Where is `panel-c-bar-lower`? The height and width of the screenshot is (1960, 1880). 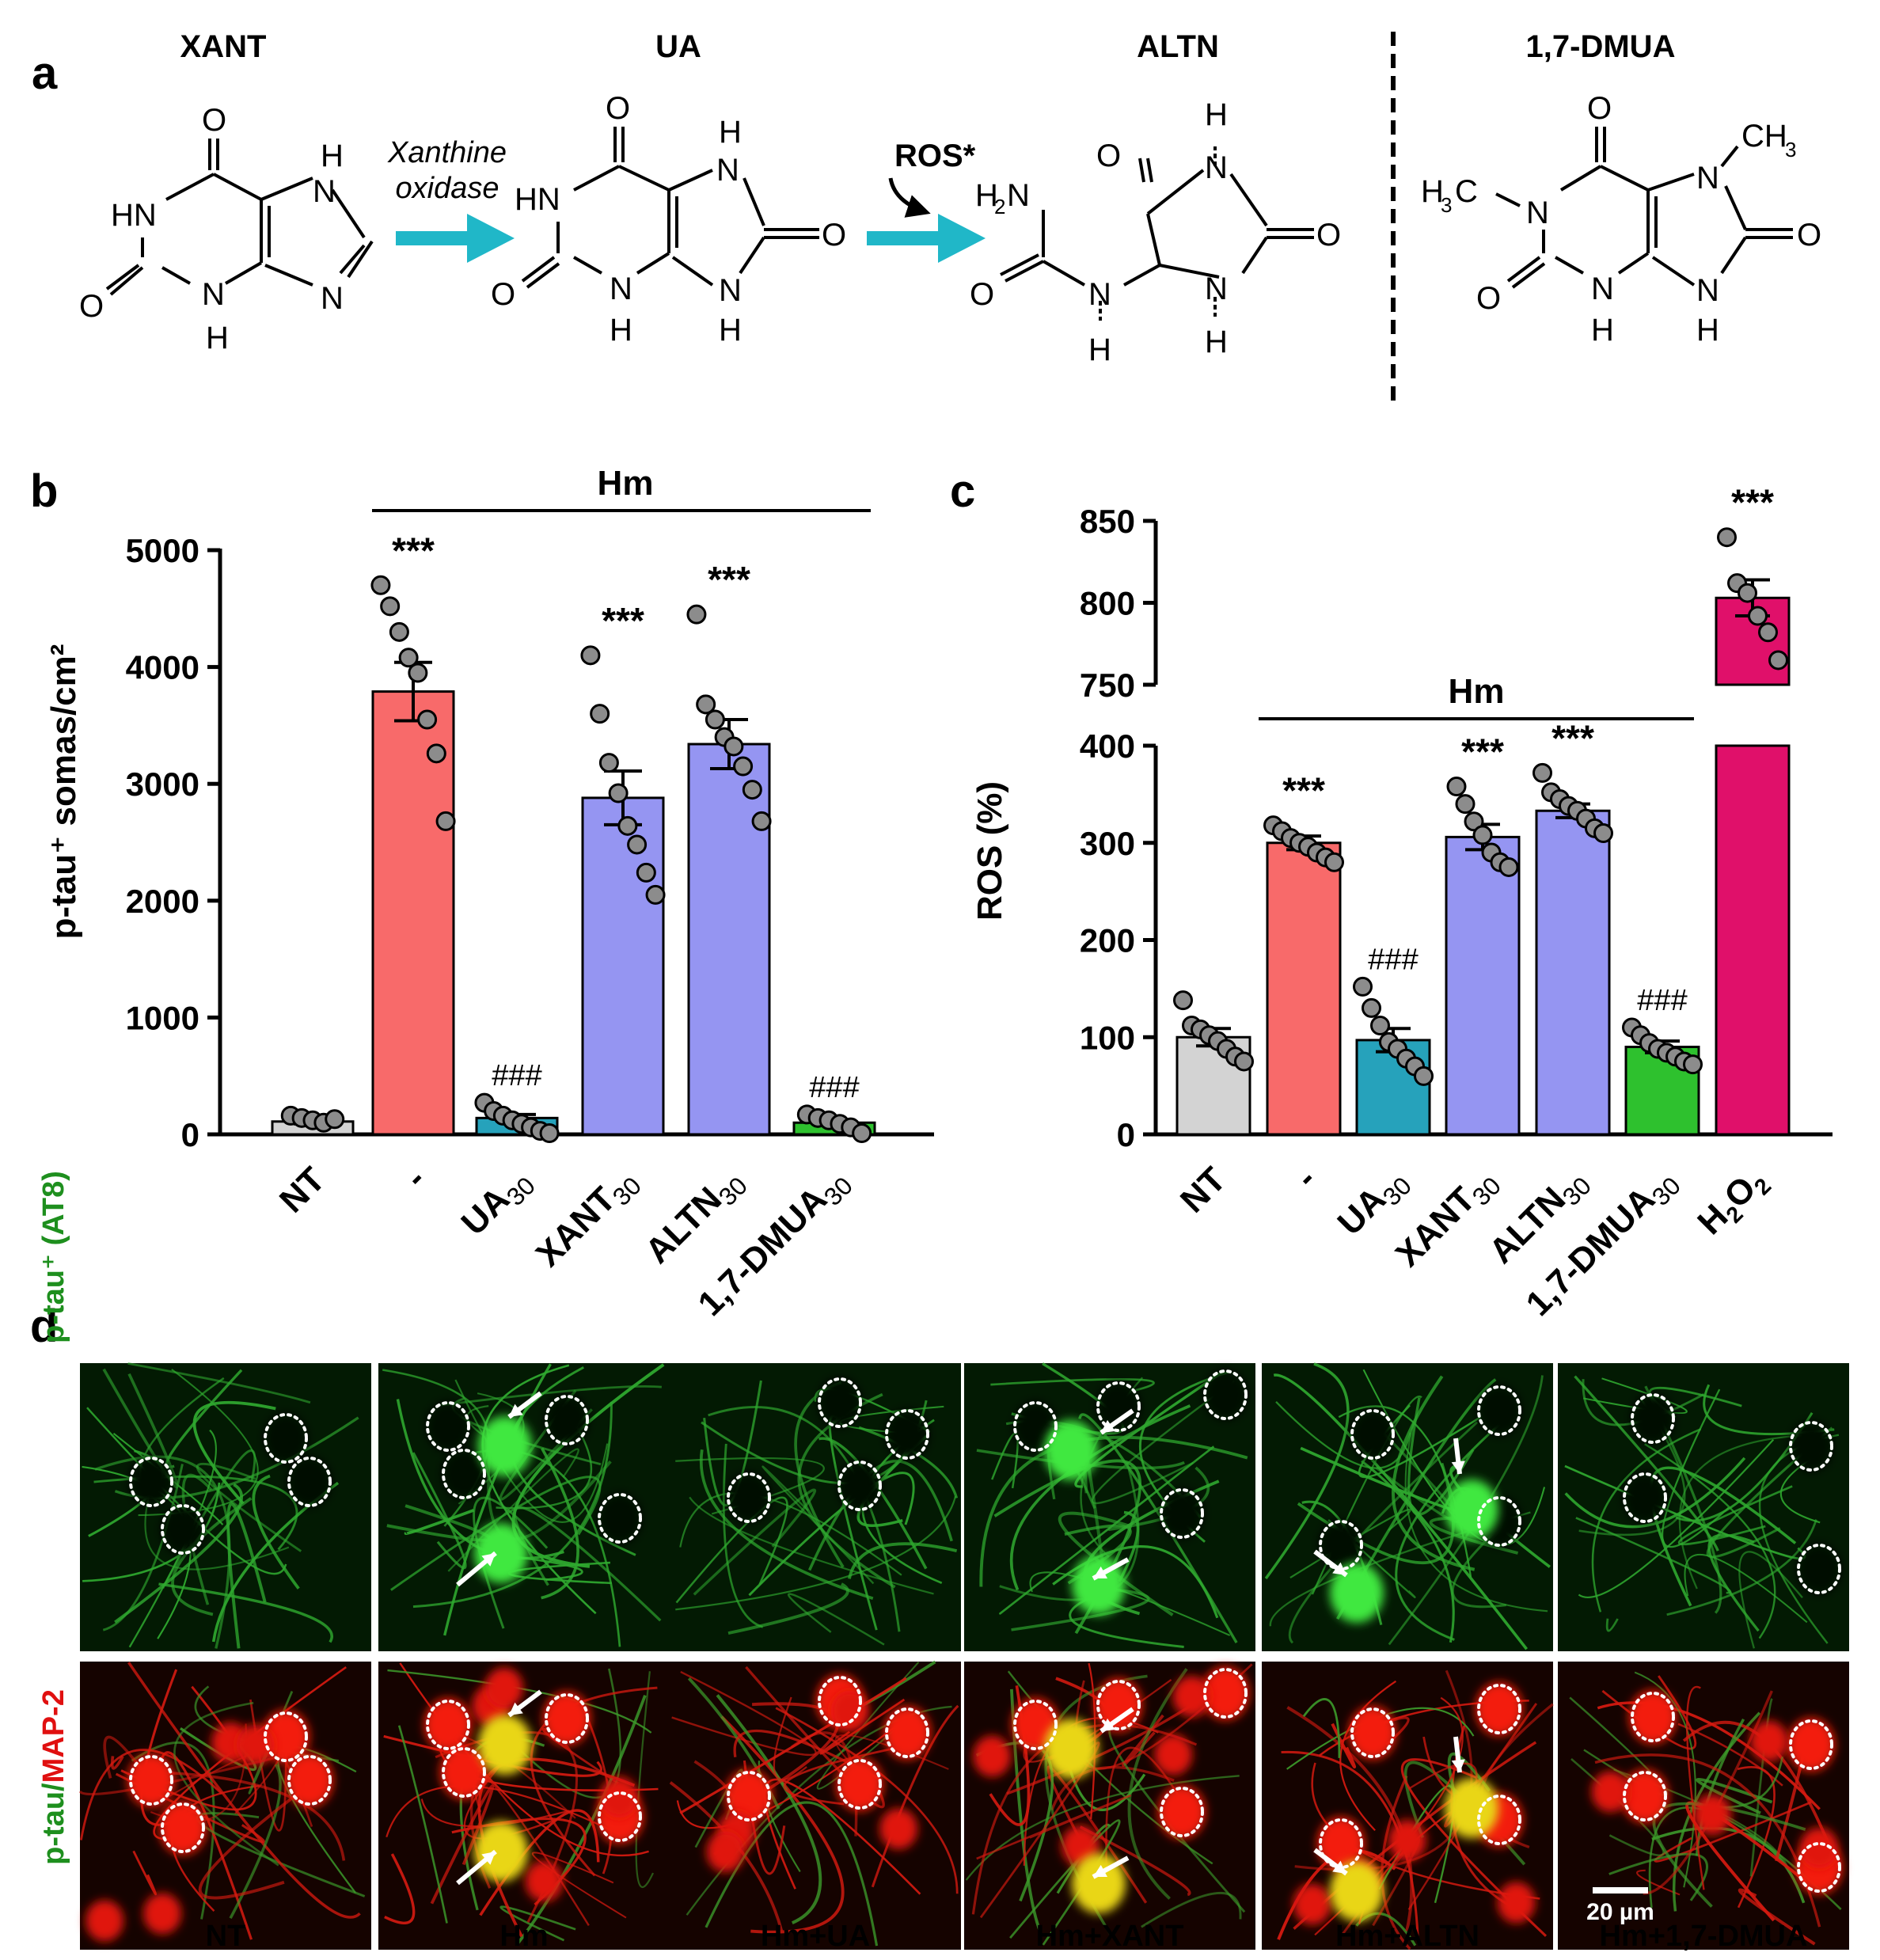 panel-c-bar-lower is located at coordinates (1753, 940).